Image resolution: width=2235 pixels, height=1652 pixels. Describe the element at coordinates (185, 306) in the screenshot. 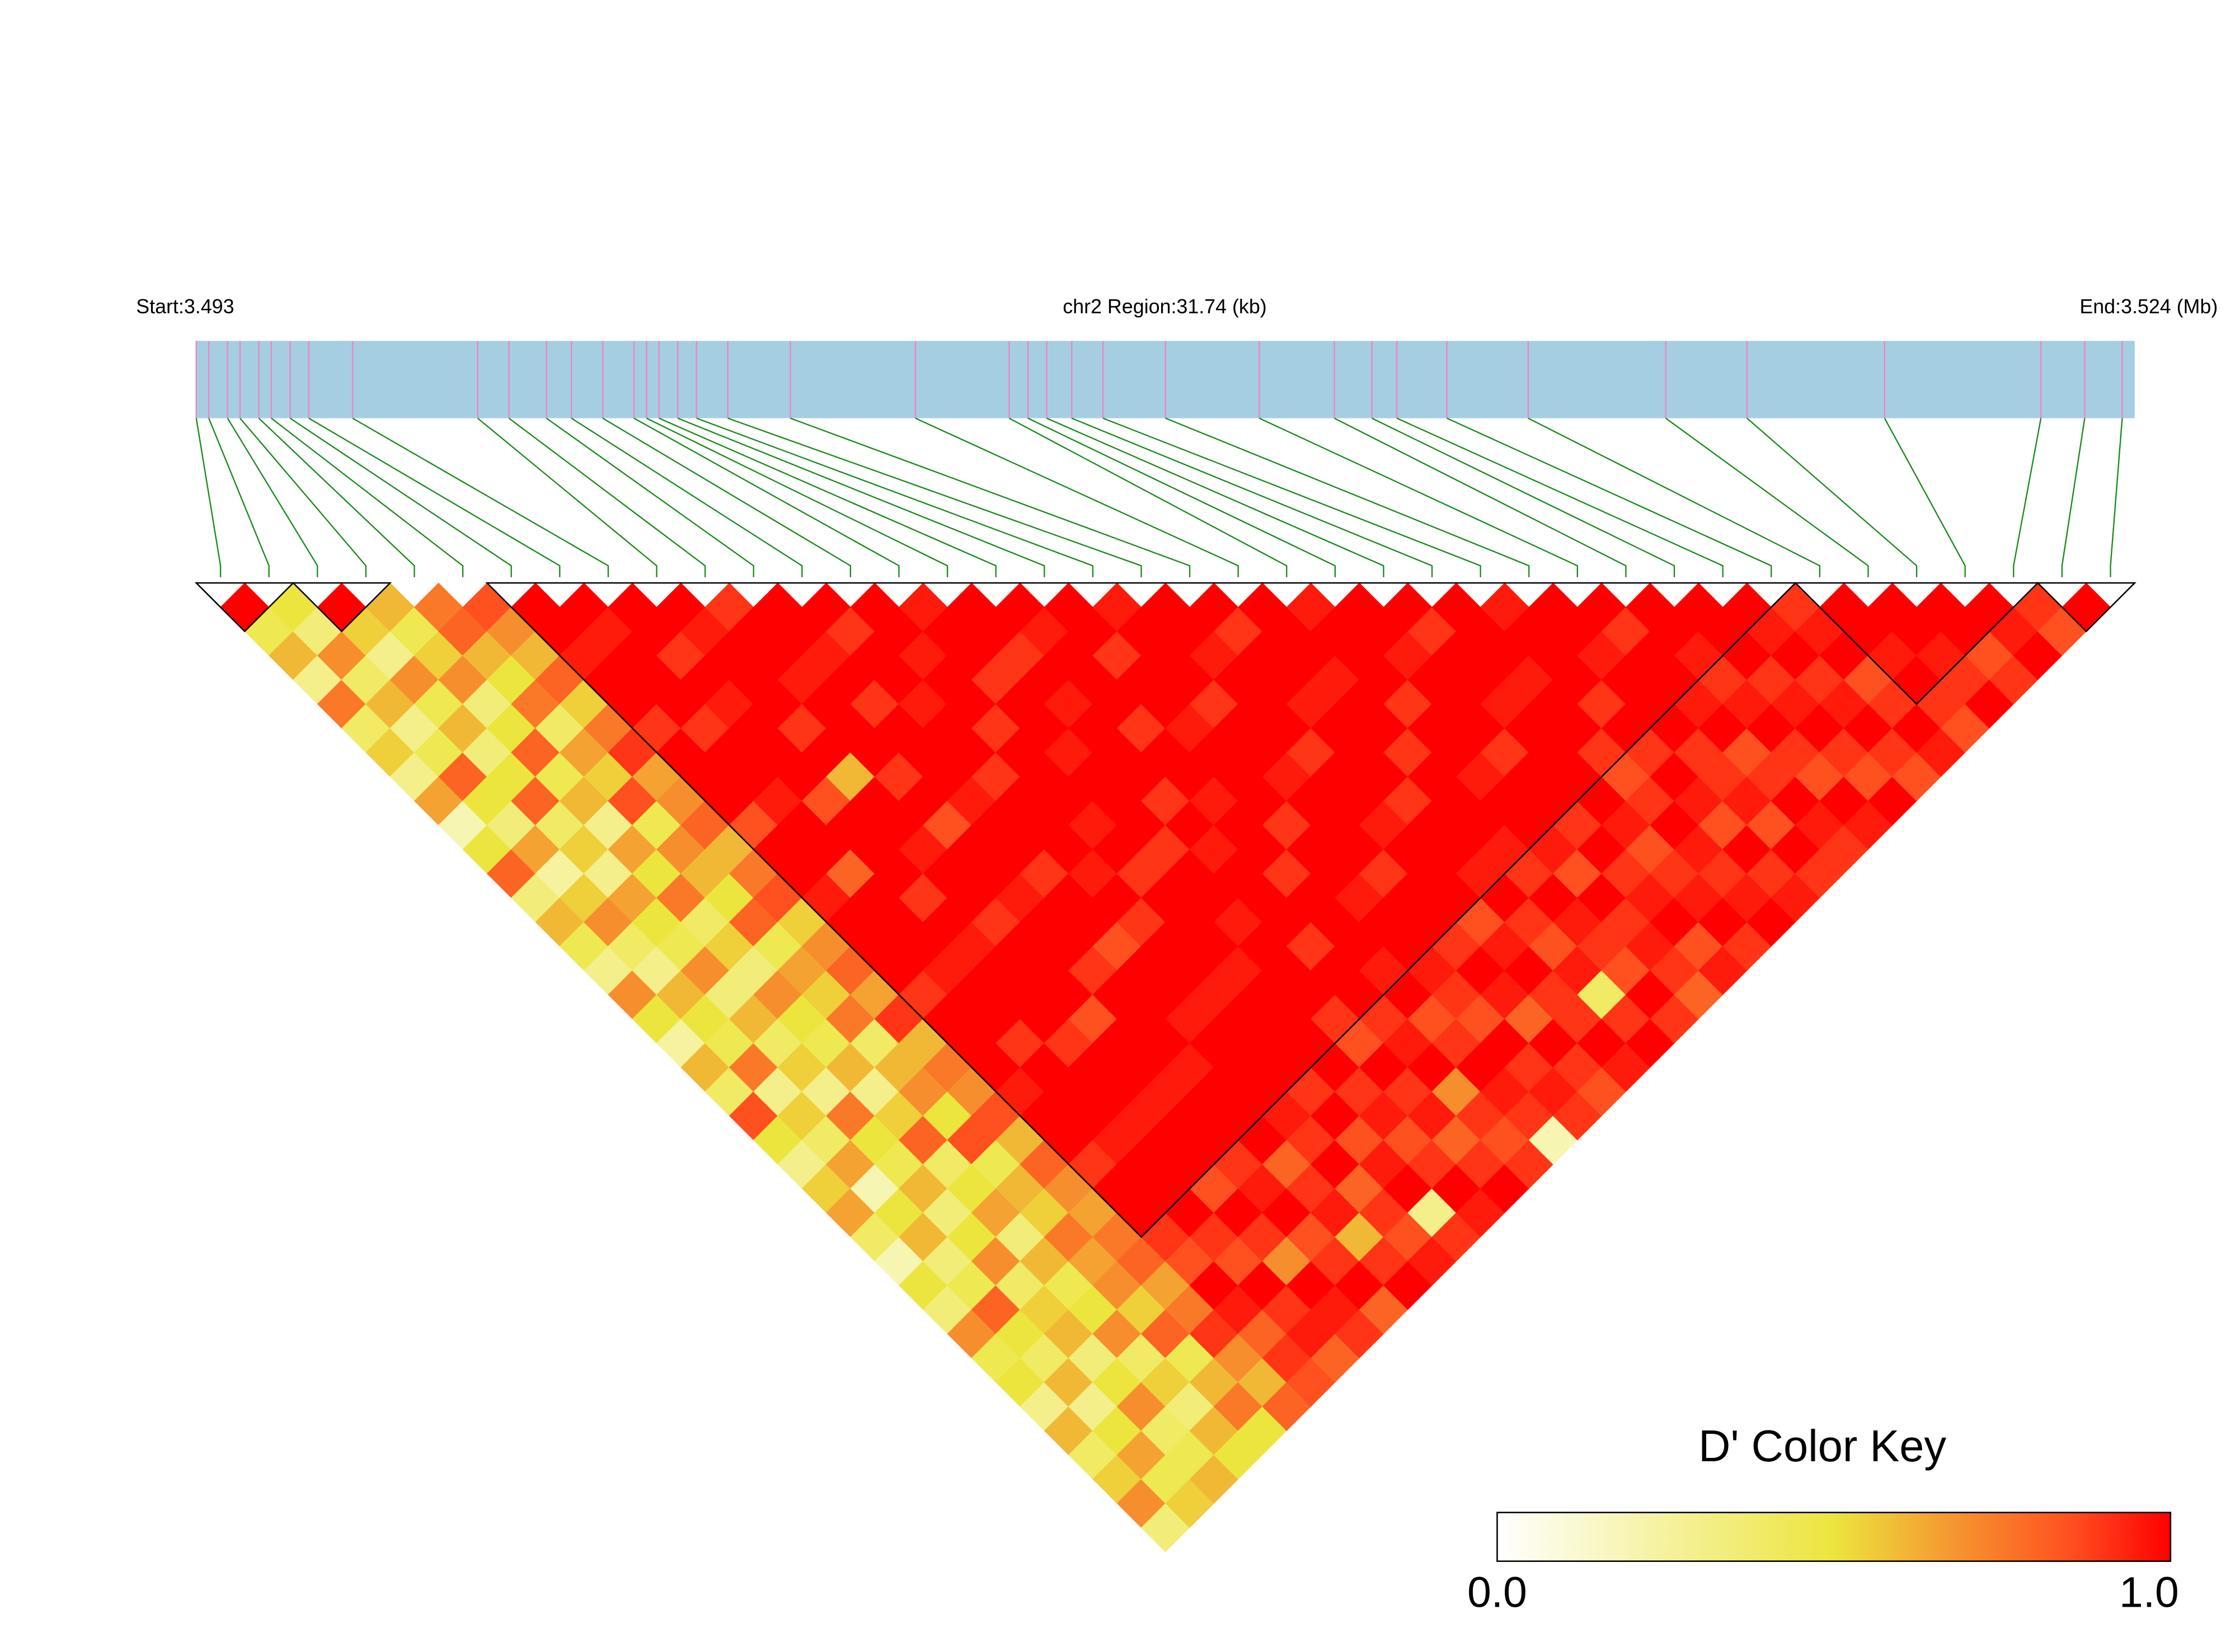

I see `start-label: Start:3.493` at that location.